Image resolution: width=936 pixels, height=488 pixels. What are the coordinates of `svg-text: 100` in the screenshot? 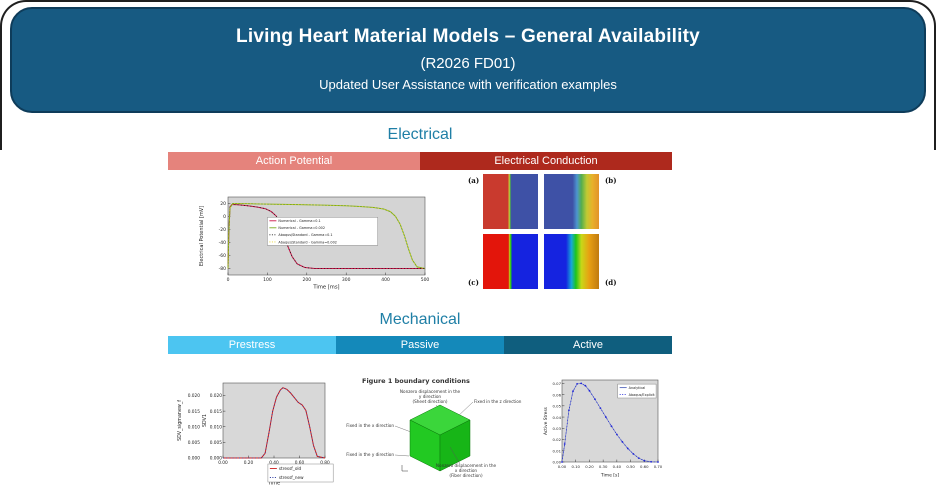 It's located at (267, 280).